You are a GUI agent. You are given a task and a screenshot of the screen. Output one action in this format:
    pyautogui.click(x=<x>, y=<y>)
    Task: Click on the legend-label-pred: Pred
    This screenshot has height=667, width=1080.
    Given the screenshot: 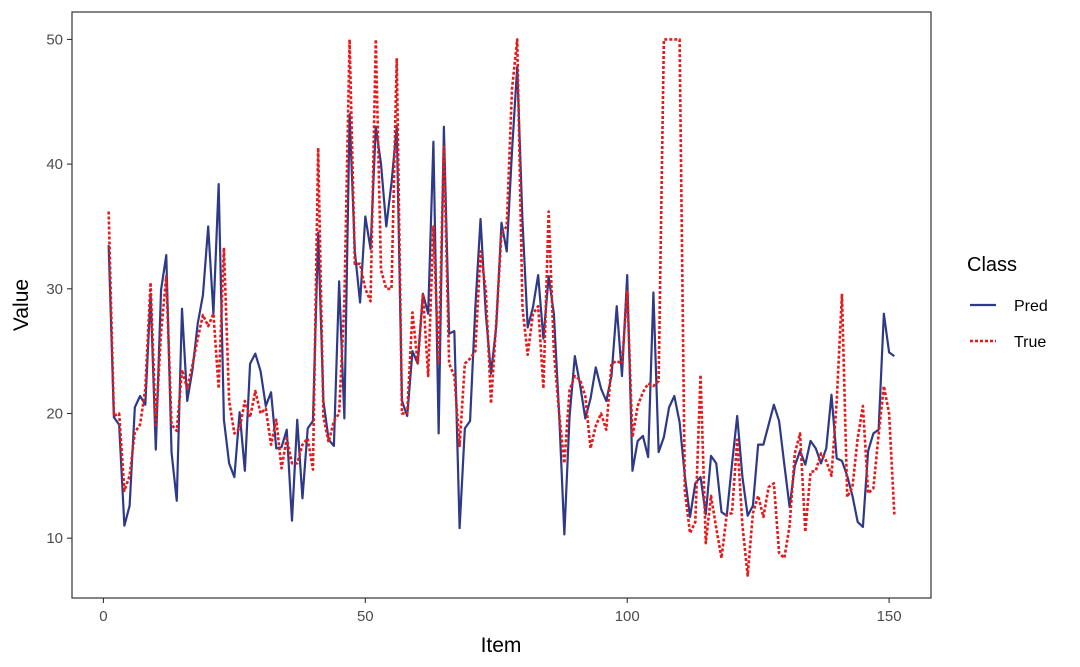 What is the action you would take?
    pyautogui.click(x=1031, y=306)
    